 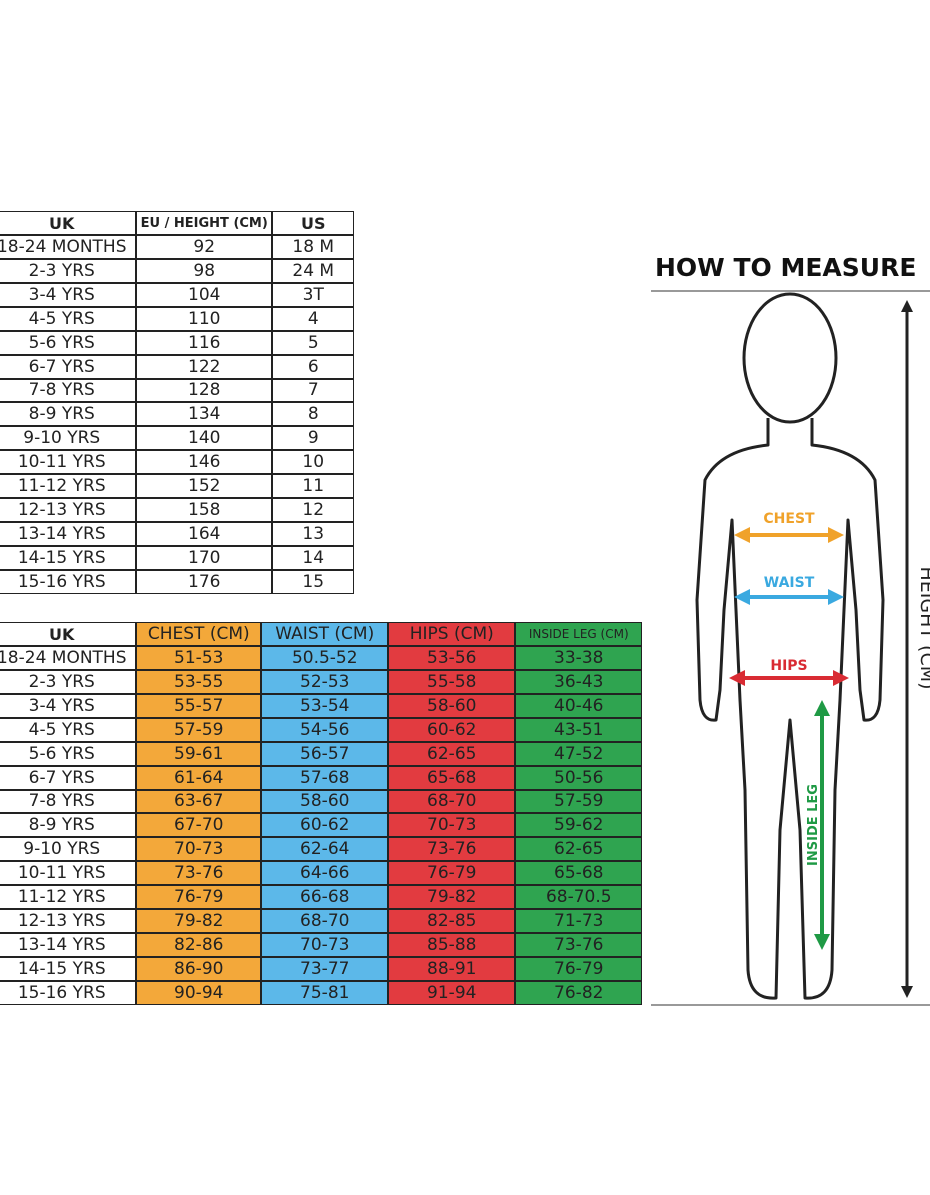 I want to click on table-cell: 68-70, so click(x=452, y=801).